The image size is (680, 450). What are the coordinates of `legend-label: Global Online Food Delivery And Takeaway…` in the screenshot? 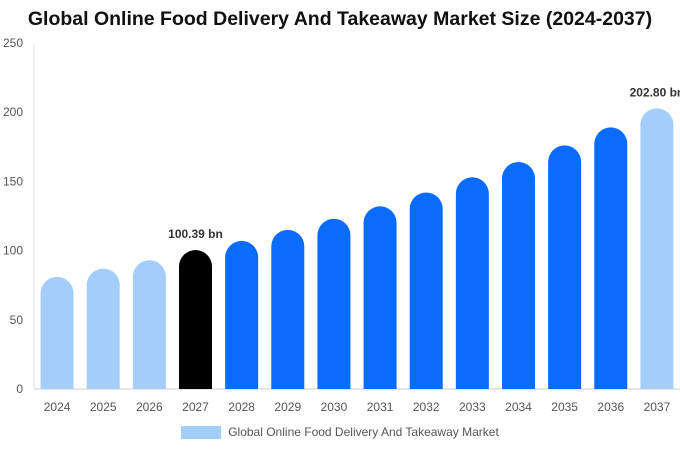 It's located at (363, 432).